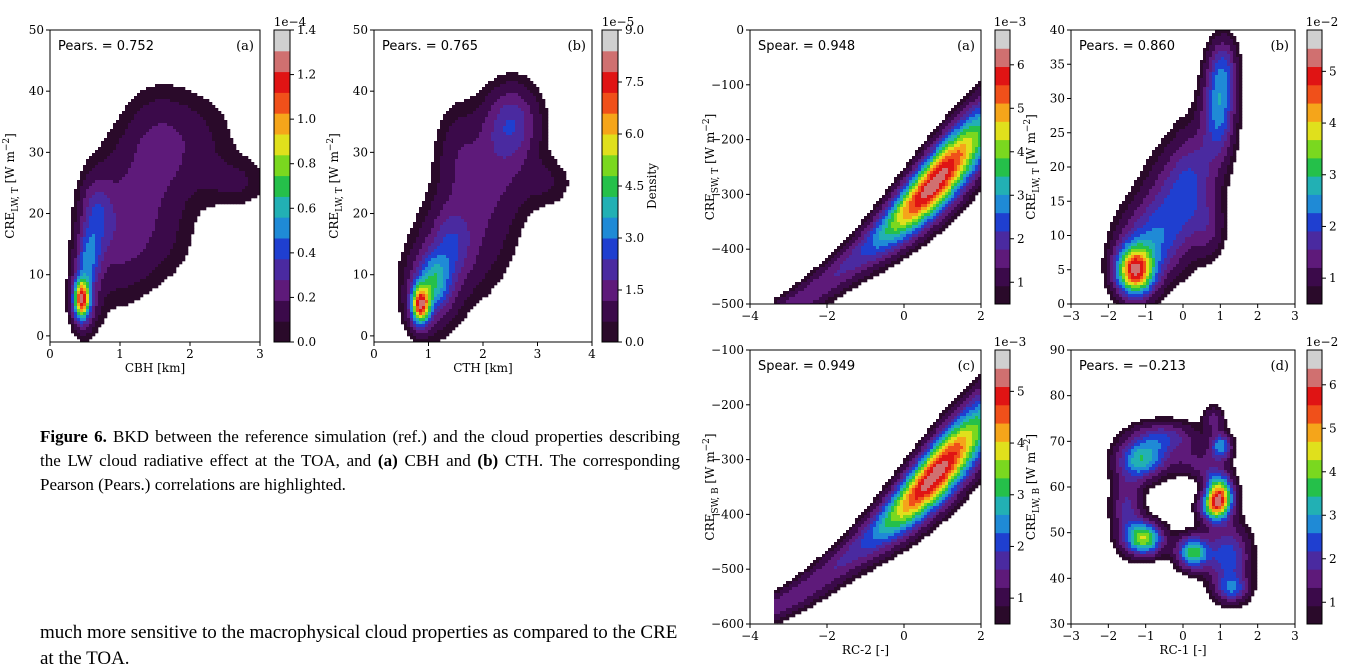  What do you see at coordinates (306, 208) in the screenshot?
I see `colorbar-tick-label: 0.6` at bounding box center [306, 208].